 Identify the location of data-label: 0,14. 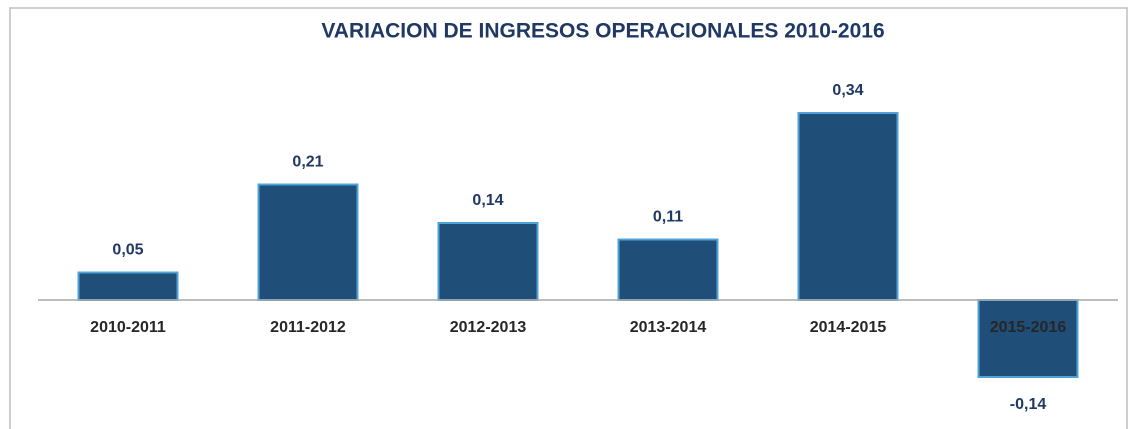
(487, 200).